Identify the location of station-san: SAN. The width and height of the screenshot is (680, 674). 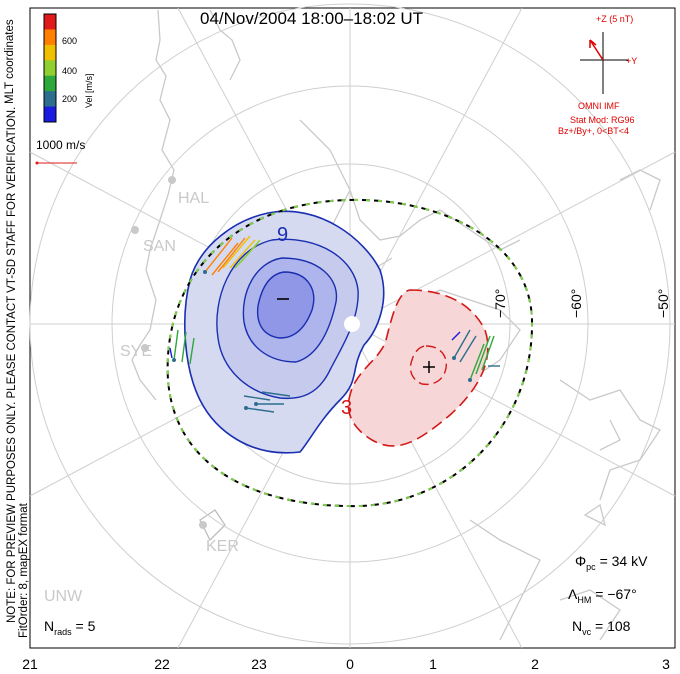
(159, 246).